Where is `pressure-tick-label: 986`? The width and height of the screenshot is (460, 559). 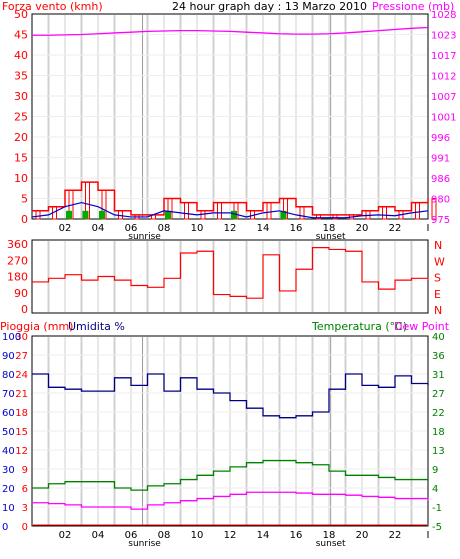 pressure-tick-label: 986 is located at coordinates (440, 179).